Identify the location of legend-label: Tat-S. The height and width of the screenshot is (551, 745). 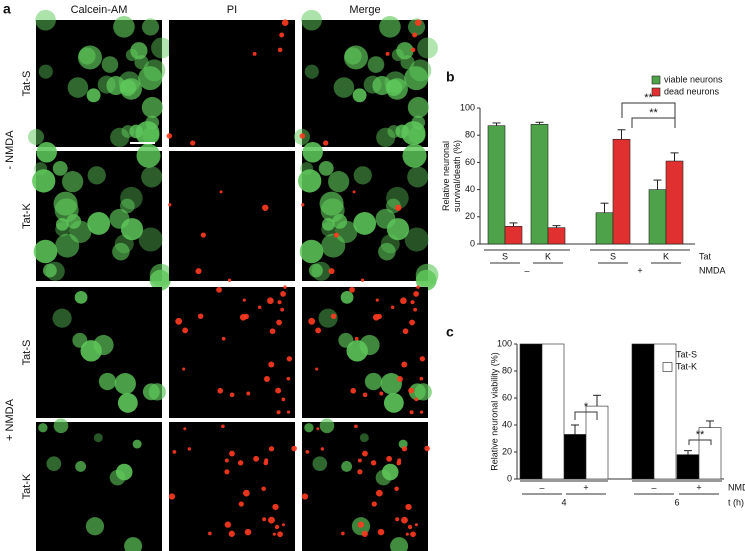
(686, 354).